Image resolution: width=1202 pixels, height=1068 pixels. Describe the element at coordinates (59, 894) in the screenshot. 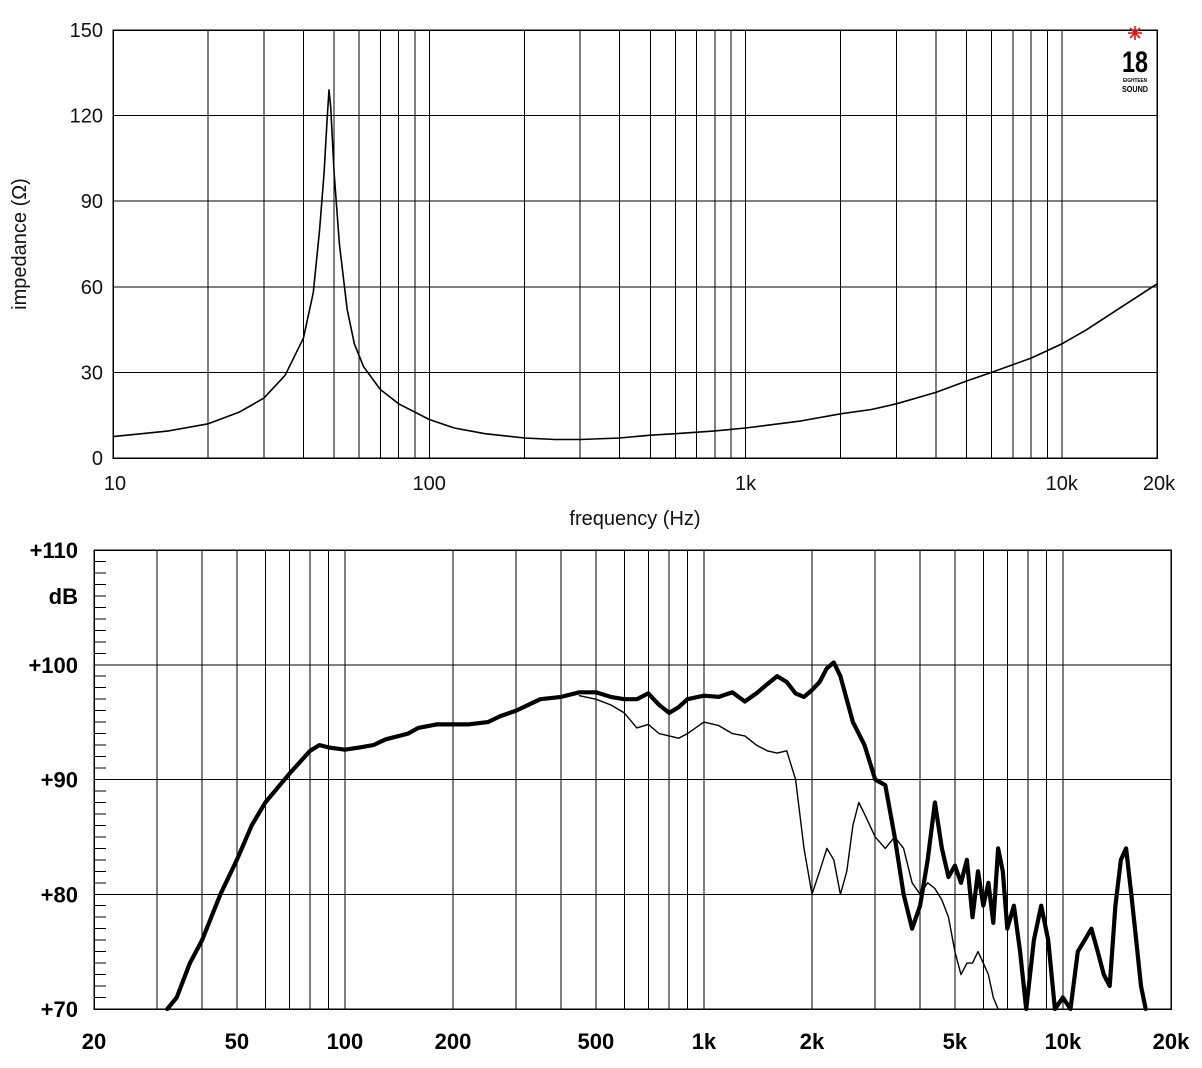

I see `frequency-response-y-tick-label: +80` at that location.